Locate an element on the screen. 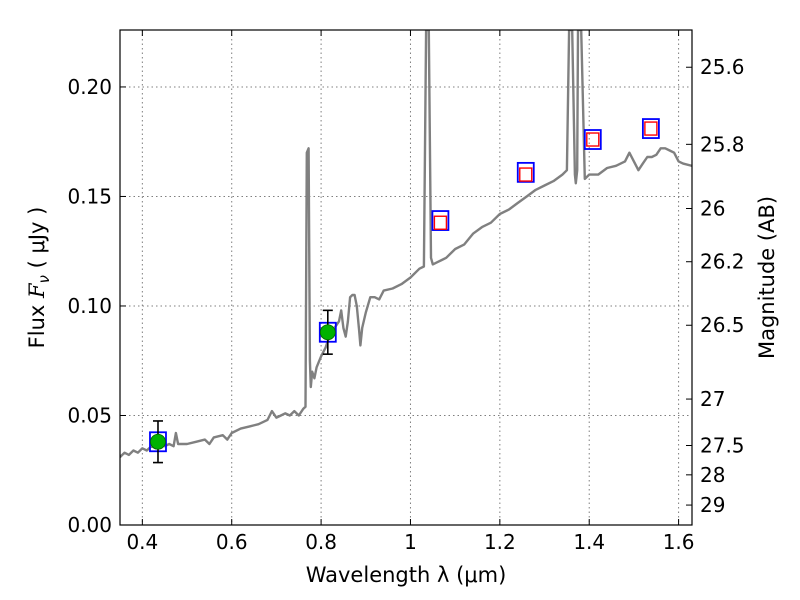  y2-tick-label: 29 is located at coordinates (712, 505).